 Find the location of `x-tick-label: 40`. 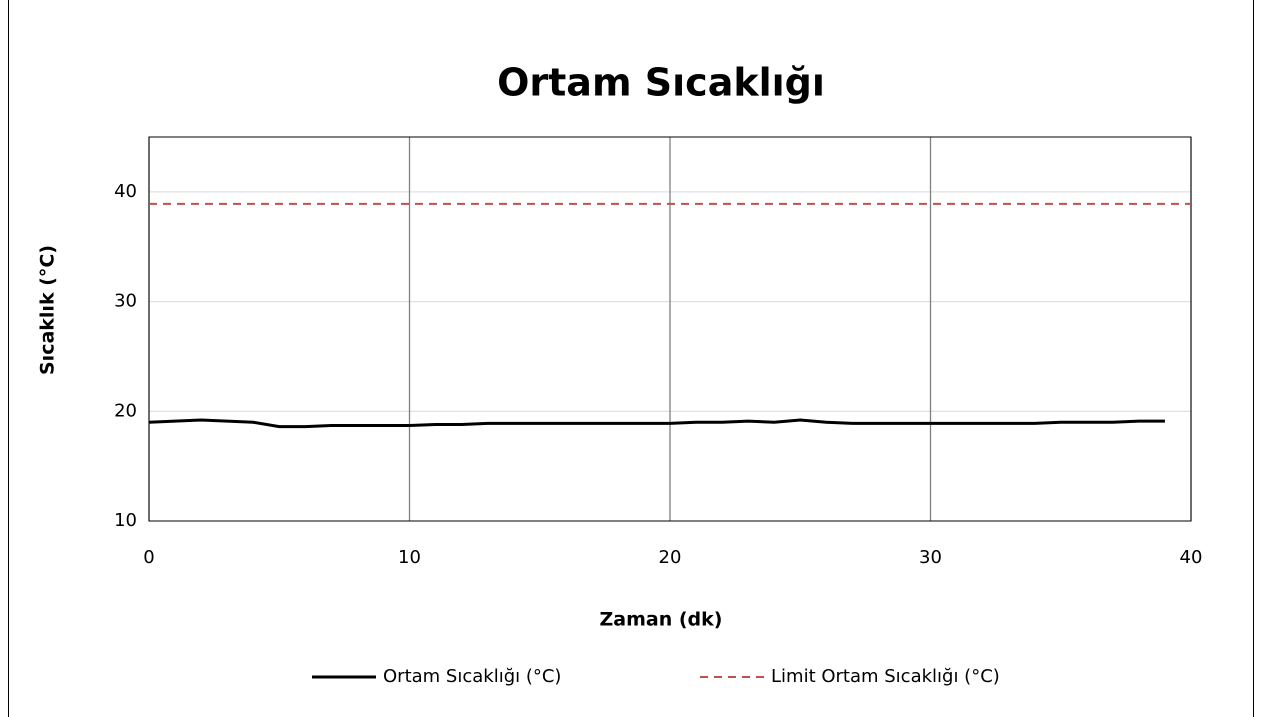

x-tick-label: 40 is located at coordinates (1191, 557).